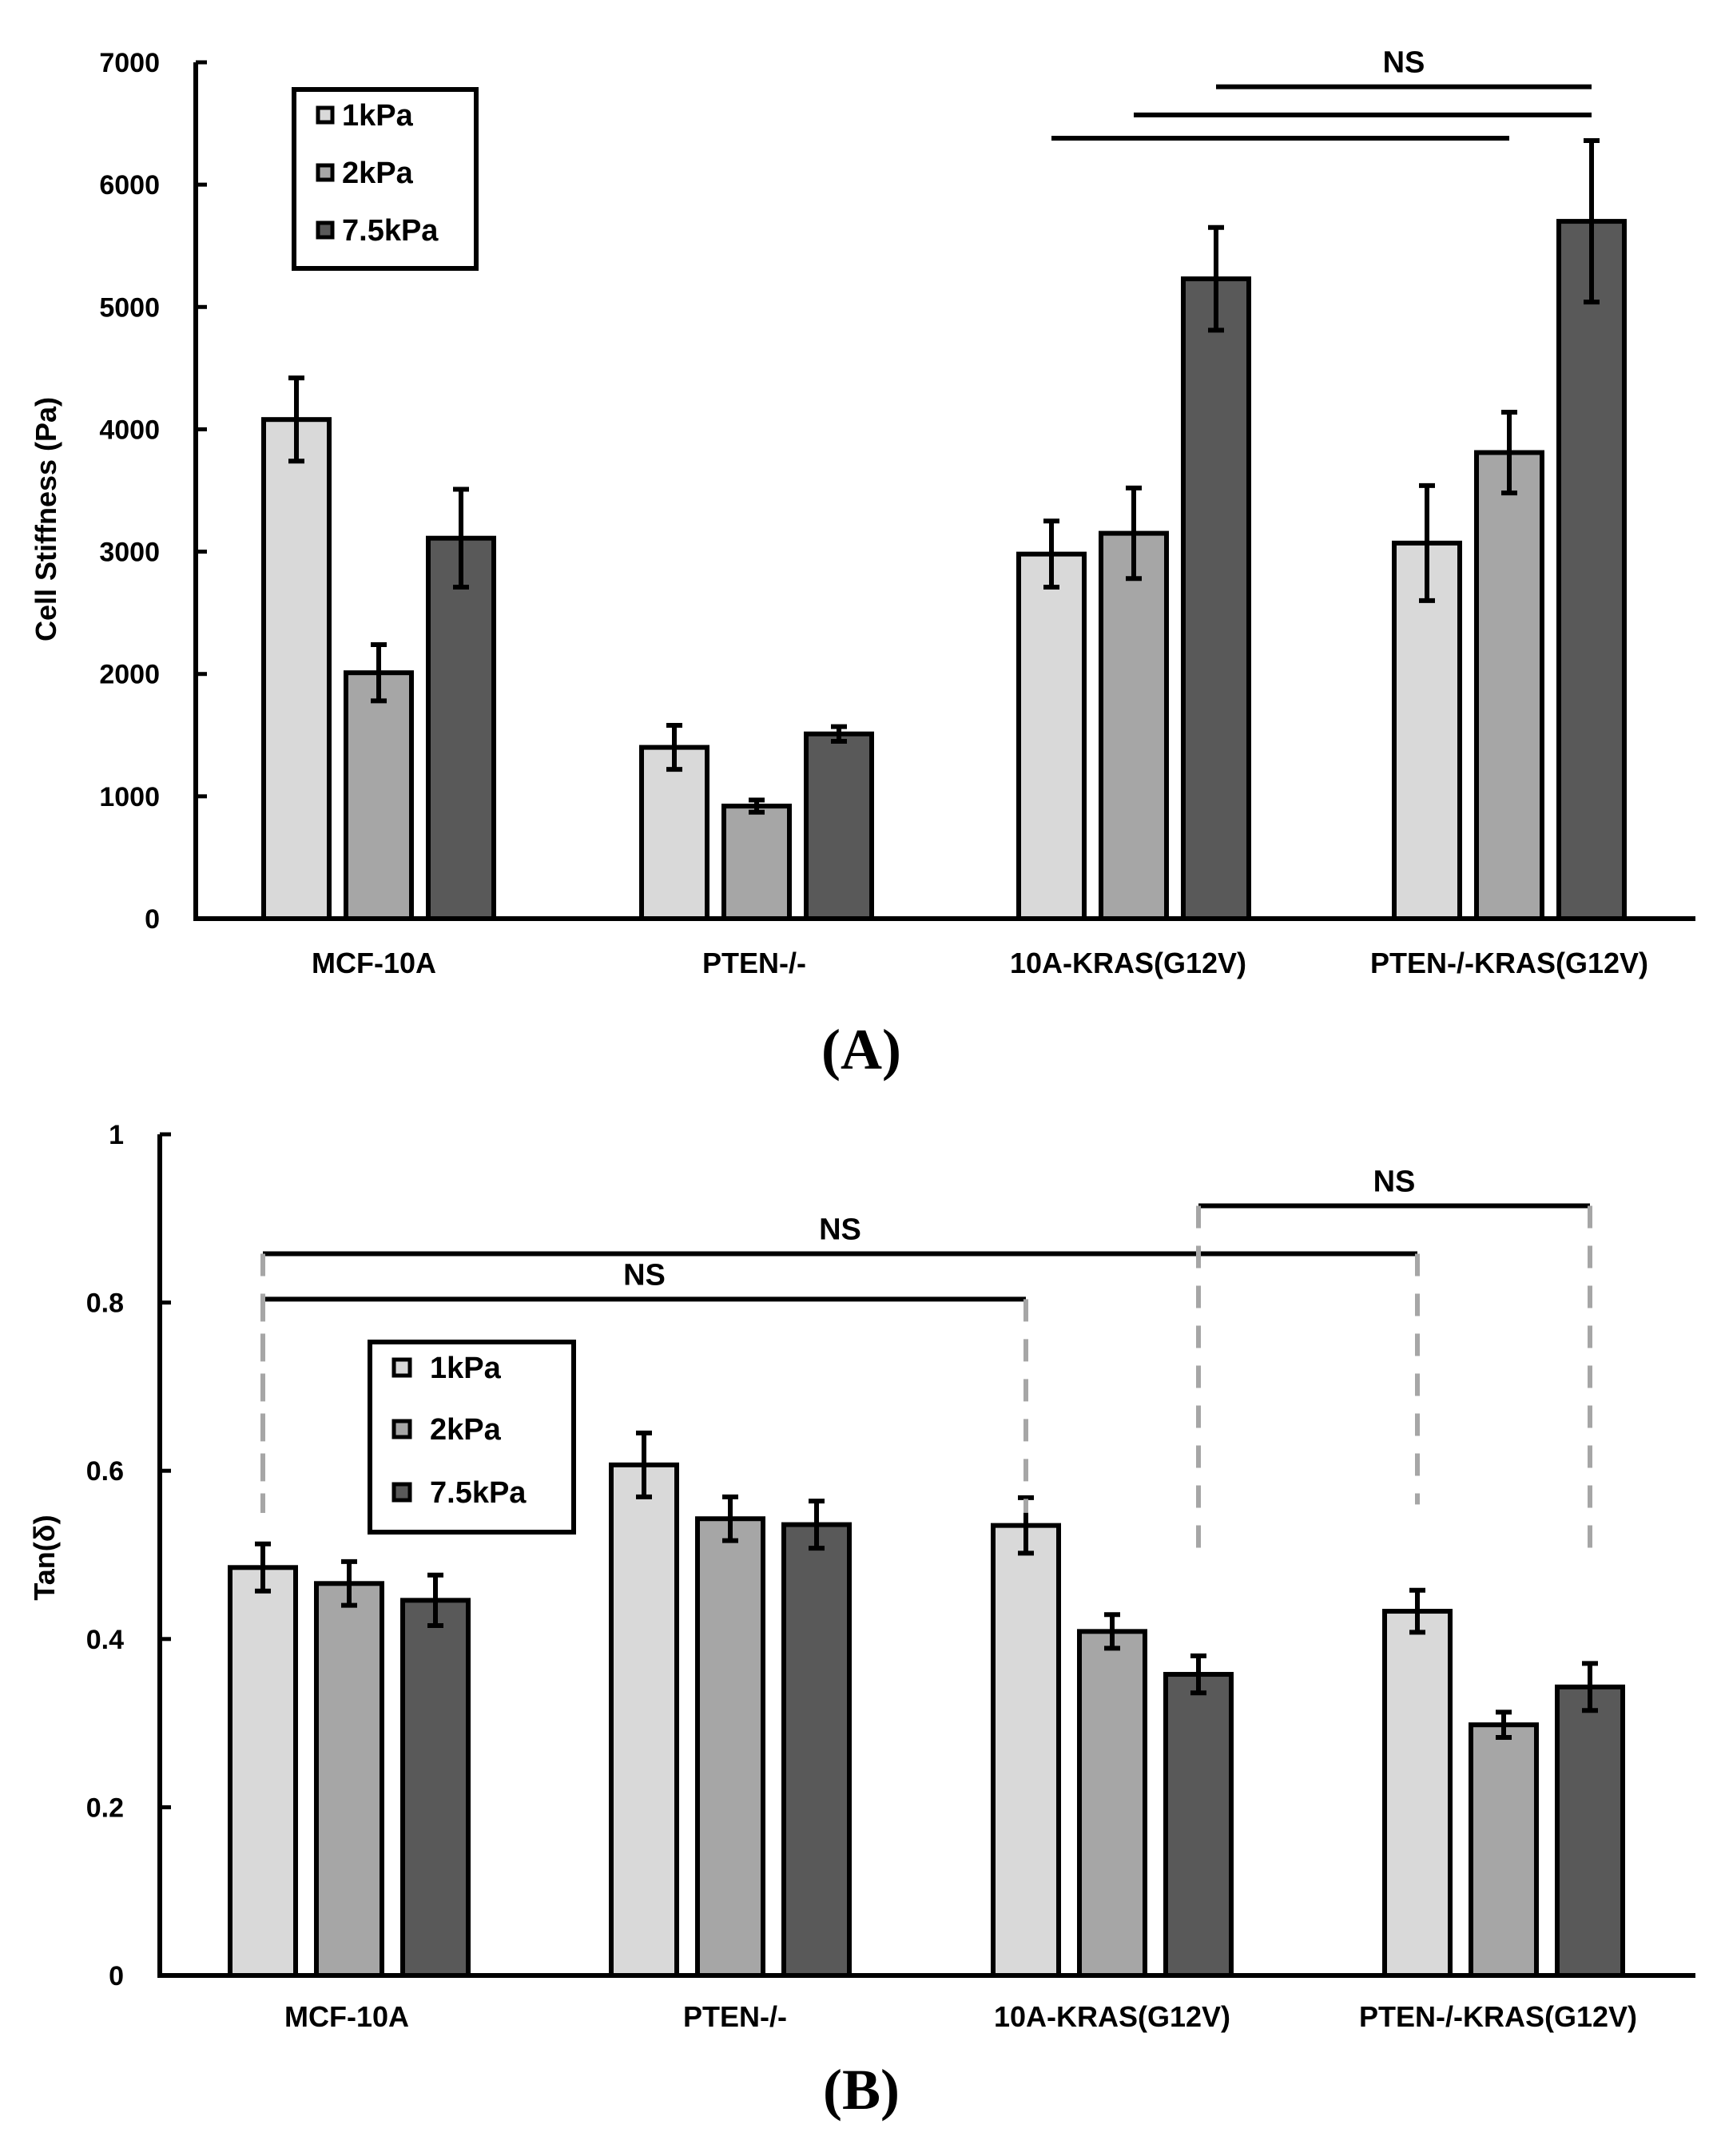 The width and height of the screenshot is (1721, 2156). What do you see at coordinates (105, 1303) in the screenshot?
I see `y-tick-label: 0.8` at bounding box center [105, 1303].